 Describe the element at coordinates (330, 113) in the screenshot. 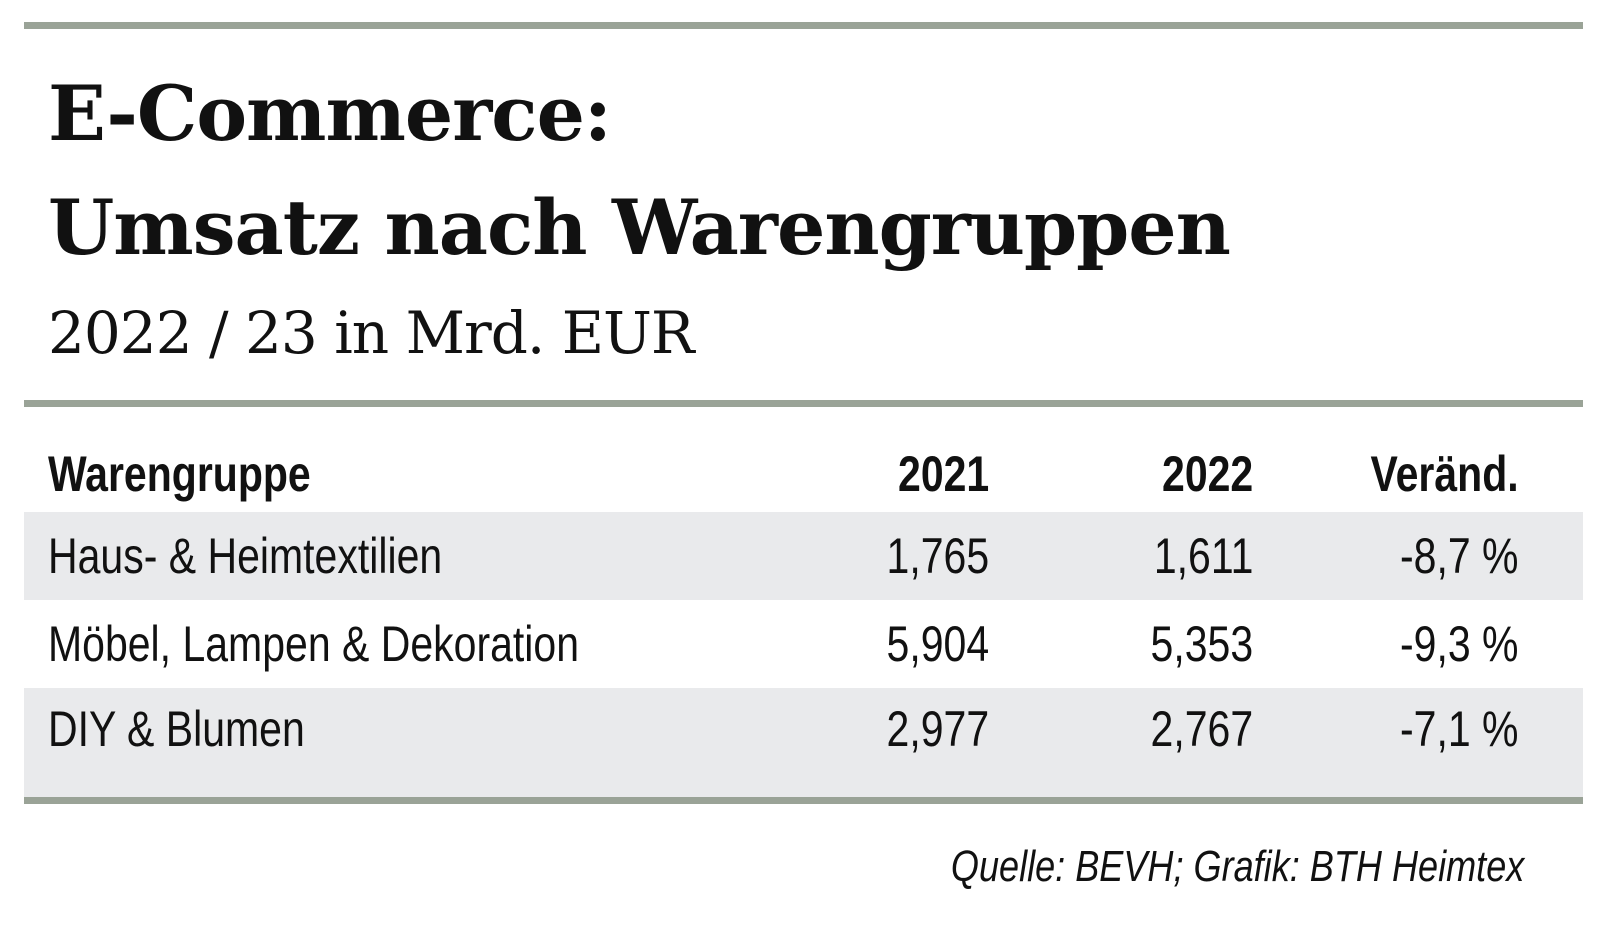

I see `title-line-1: E-Commerce:` at that location.